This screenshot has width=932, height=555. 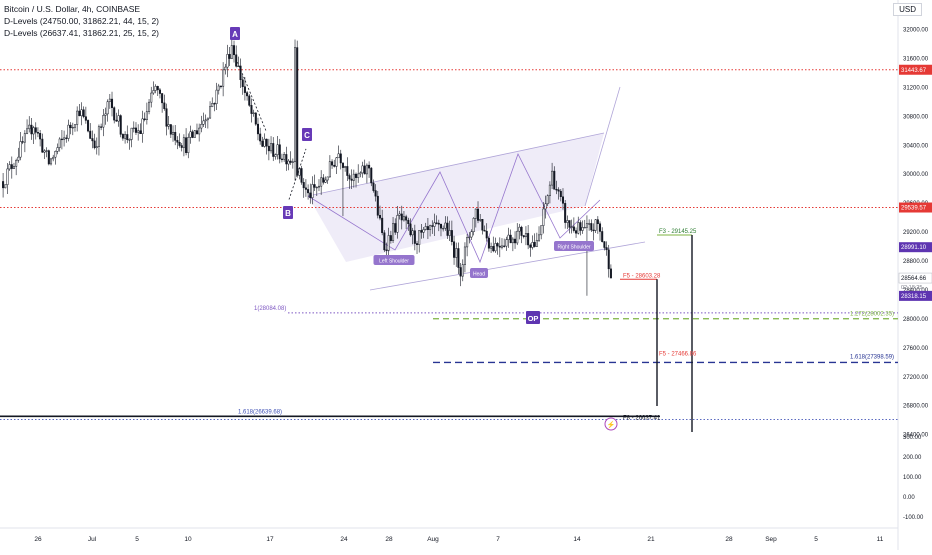 I want to click on marker-a-bg, so click(x=235, y=33).